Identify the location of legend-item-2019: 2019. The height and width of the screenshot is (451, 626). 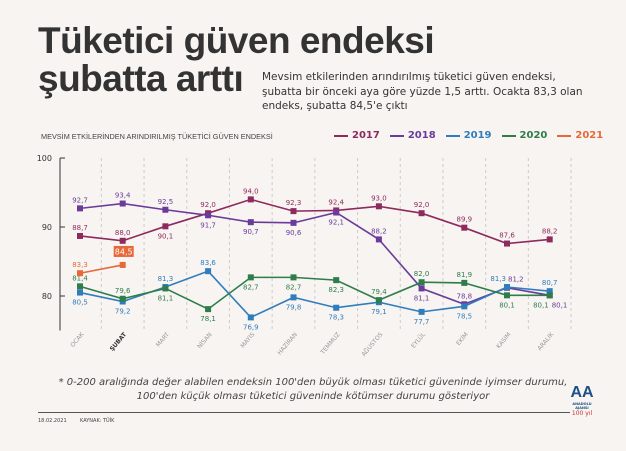
(468, 135).